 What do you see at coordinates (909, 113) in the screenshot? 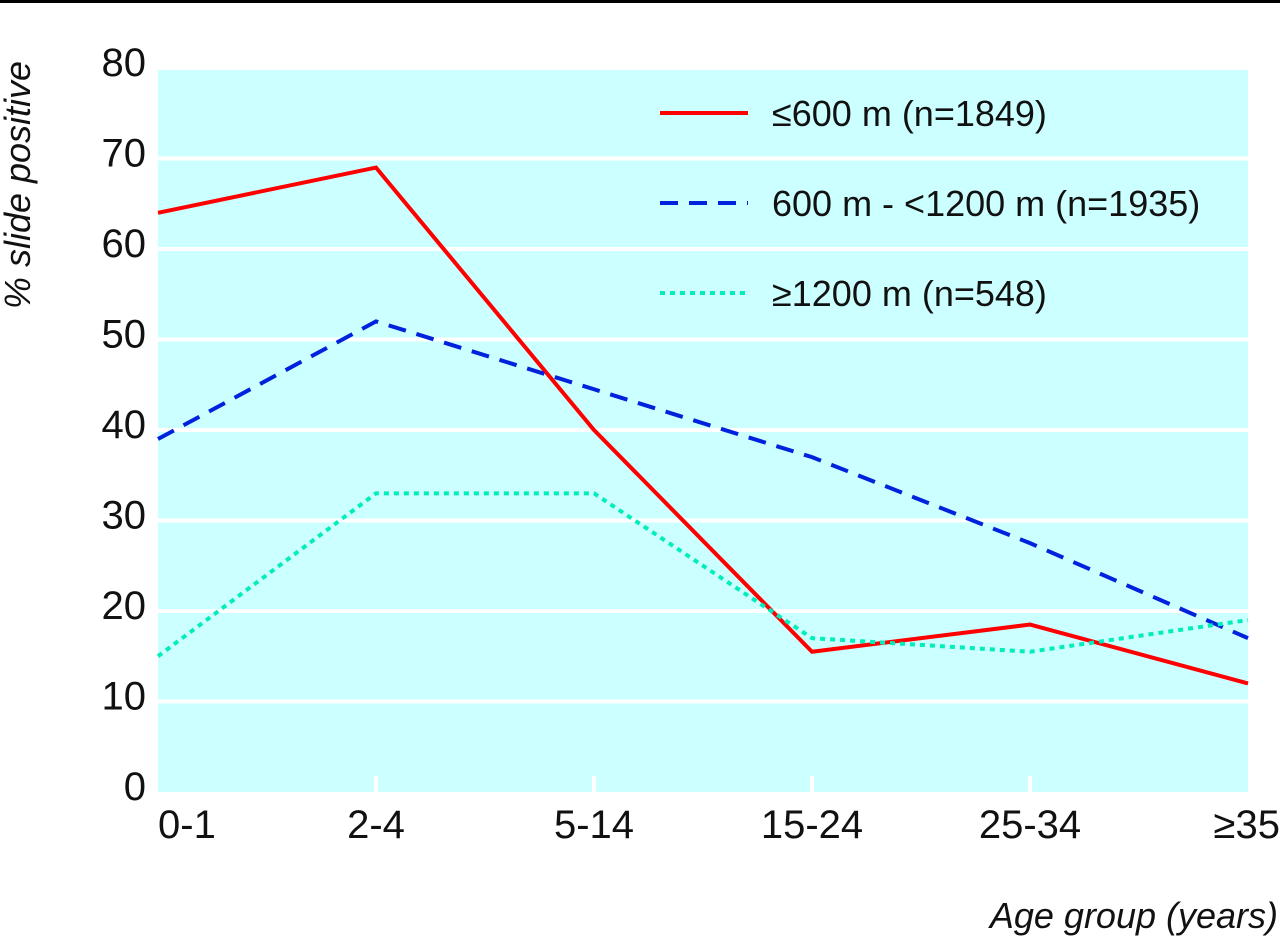
I see `legend-label: ≤600 m (n=1849)` at bounding box center [909, 113].